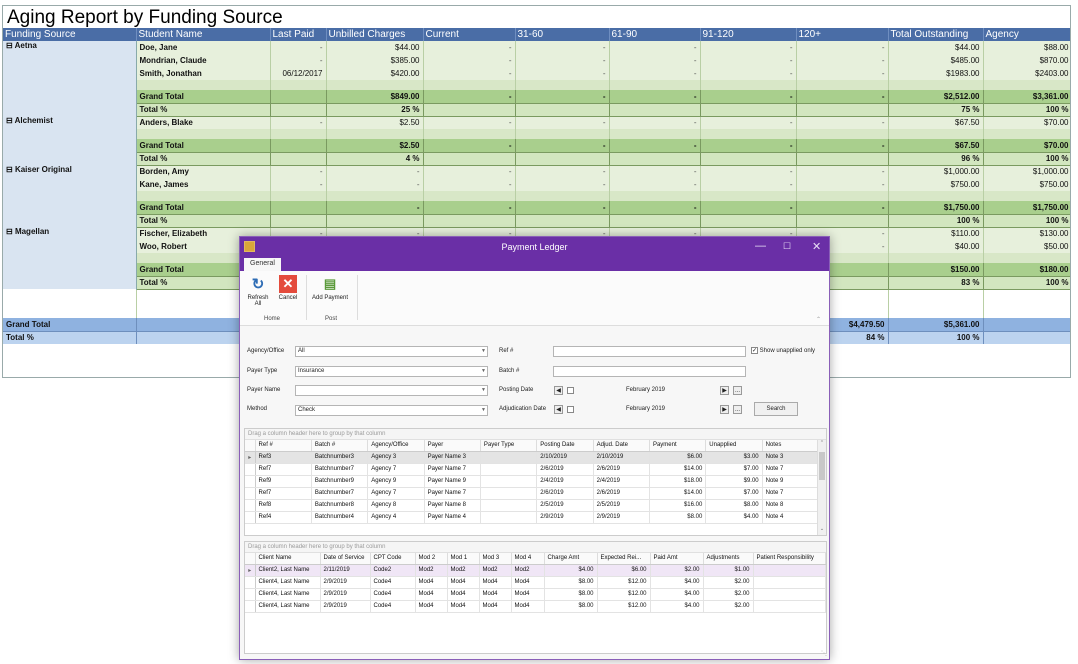  What do you see at coordinates (262, 264) in the screenshot?
I see `tab-general: General` at bounding box center [262, 264].